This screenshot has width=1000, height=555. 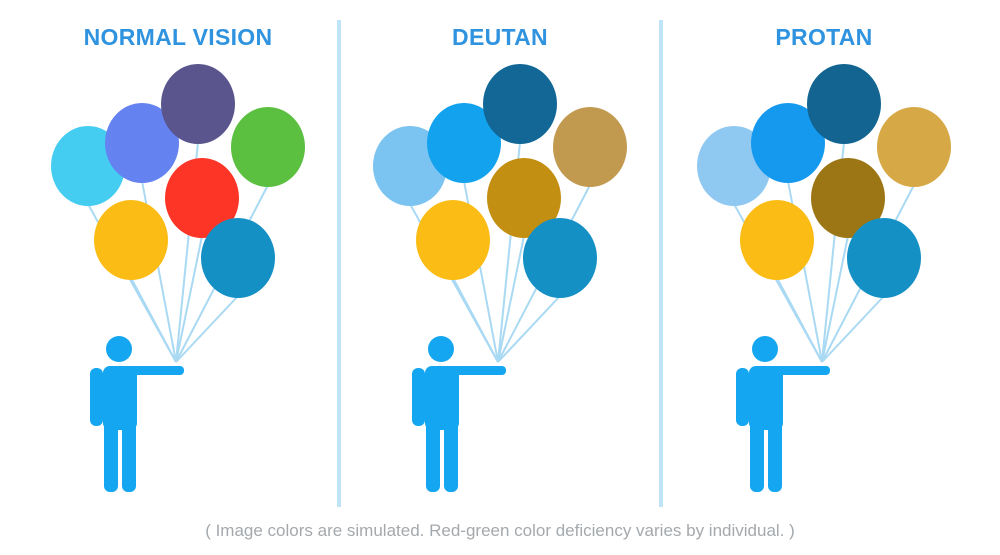 I want to click on panel-title: NORMAL VISION, so click(x=178, y=37).